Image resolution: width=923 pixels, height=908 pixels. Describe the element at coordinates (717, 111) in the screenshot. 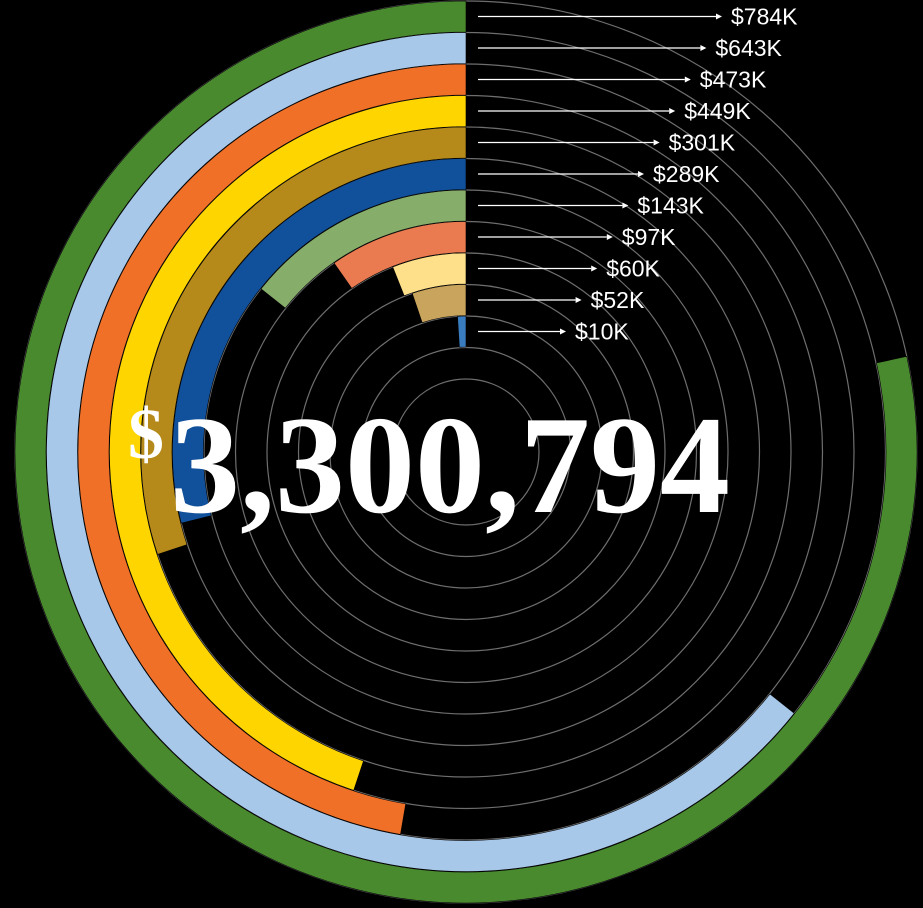

I see `value-label: $449K` at that location.